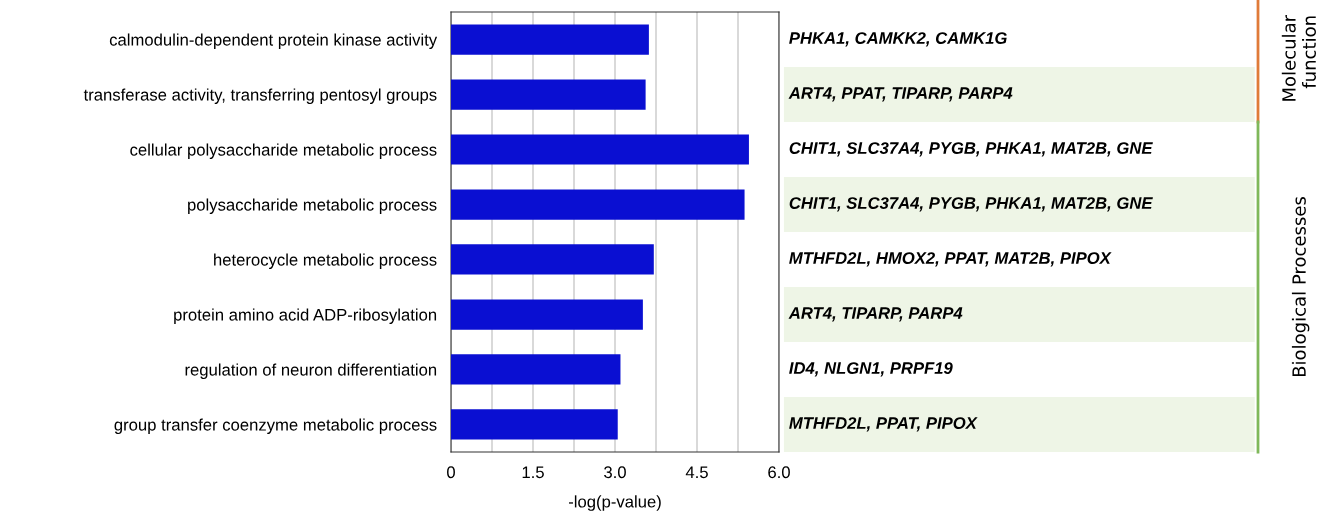  What do you see at coordinates (1298, 57) in the screenshot?
I see `text: Molecular function` at bounding box center [1298, 57].